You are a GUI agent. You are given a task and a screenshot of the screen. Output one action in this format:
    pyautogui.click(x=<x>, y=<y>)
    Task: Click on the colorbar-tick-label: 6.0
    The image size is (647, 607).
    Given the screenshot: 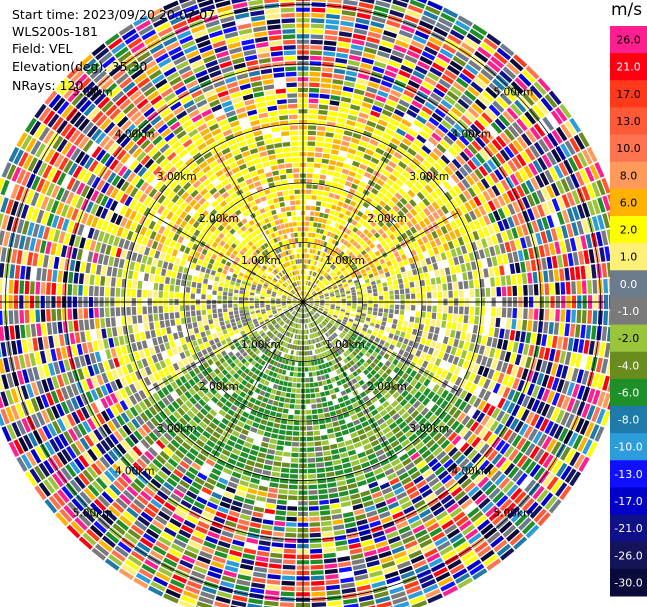 What is the action you would take?
    pyautogui.click(x=629, y=202)
    